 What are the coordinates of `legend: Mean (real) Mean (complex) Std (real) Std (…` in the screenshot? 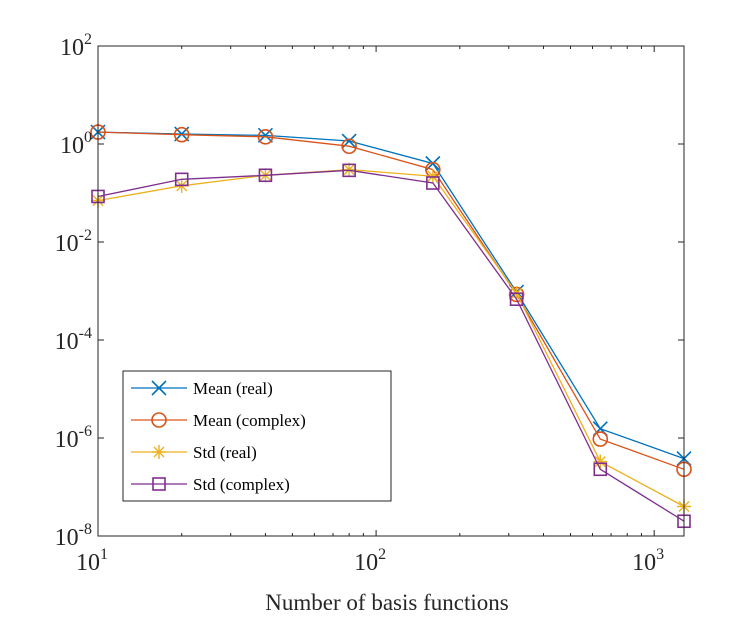 It's located at (257, 436).